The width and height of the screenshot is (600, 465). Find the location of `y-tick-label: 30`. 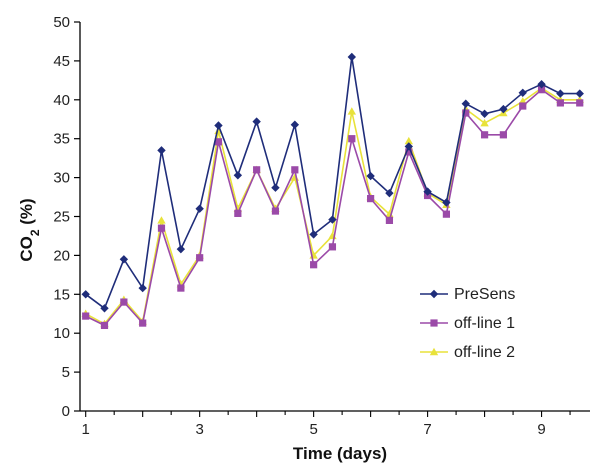

y-tick-label: 30 is located at coordinates (61, 178).